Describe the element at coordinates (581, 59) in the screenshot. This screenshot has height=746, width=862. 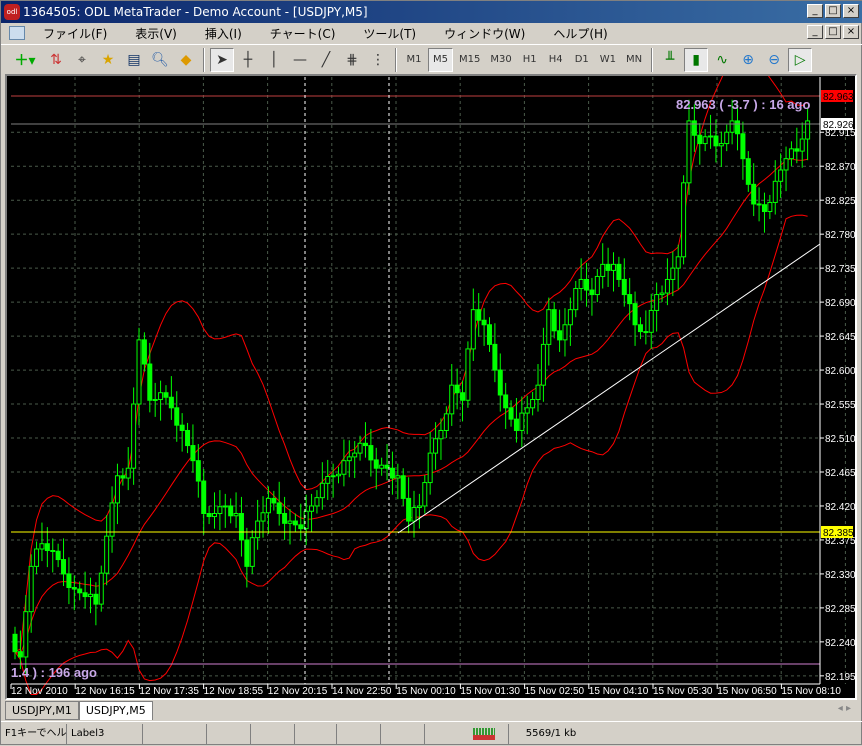
I see `timeframe-d1: D1` at that location.